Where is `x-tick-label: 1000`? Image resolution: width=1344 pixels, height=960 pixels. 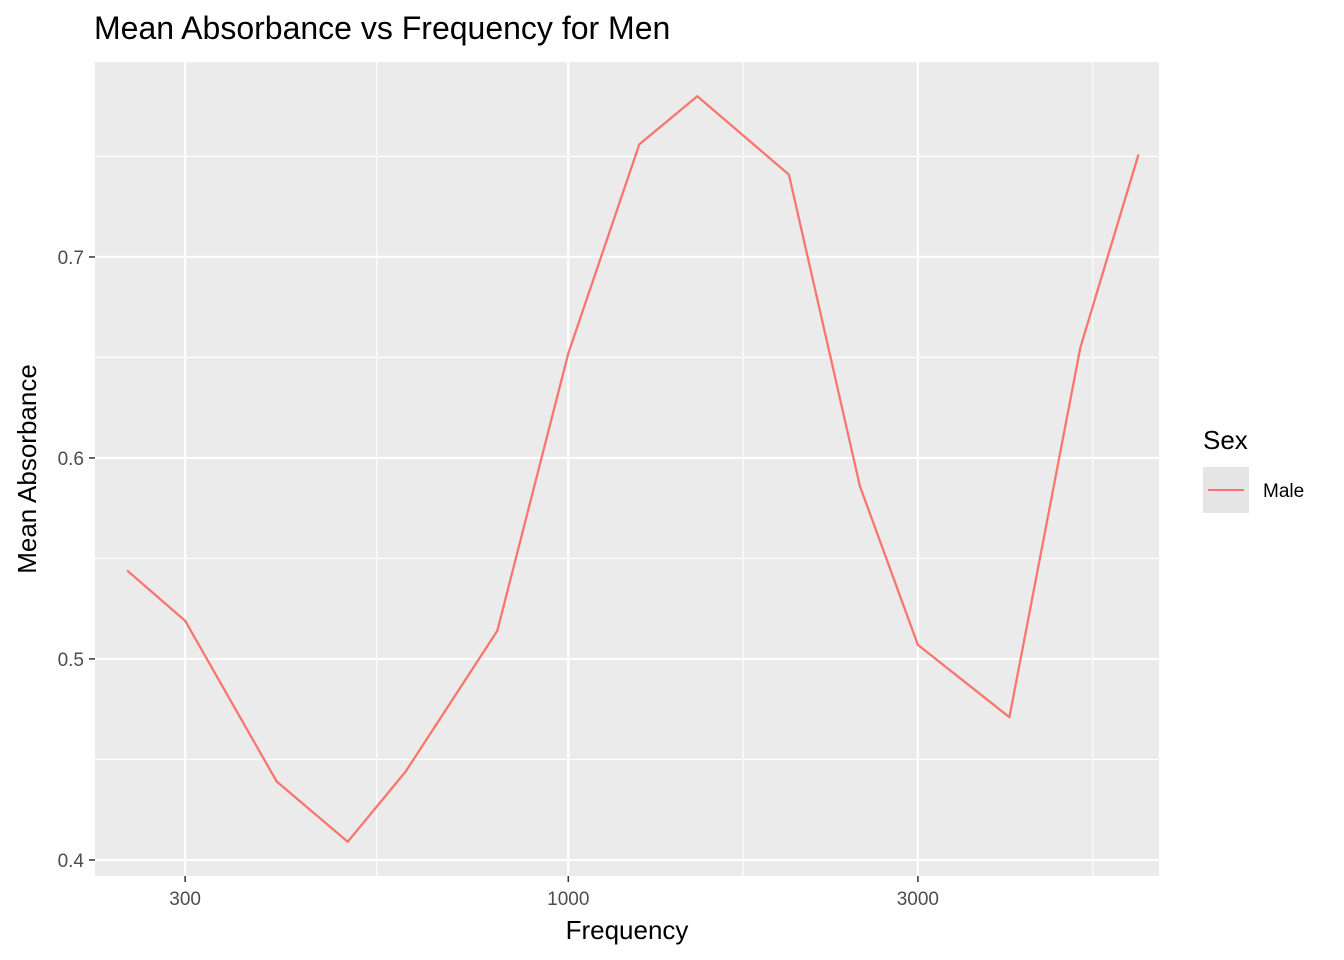
x-tick-label: 1000 is located at coordinates (568, 899).